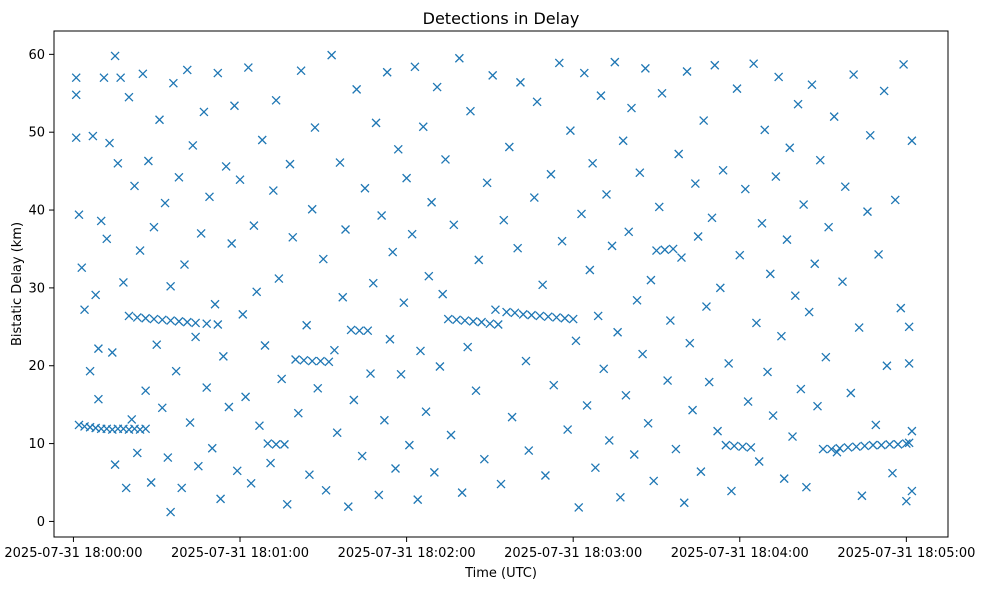 Image resolution: width=984 pixels, height=590 pixels. What do you see at coordinates (407, 553) in the screenshot?
I see `x-tick-label: 2025-07-31 18:02:00` at bounding box center [407, 553].